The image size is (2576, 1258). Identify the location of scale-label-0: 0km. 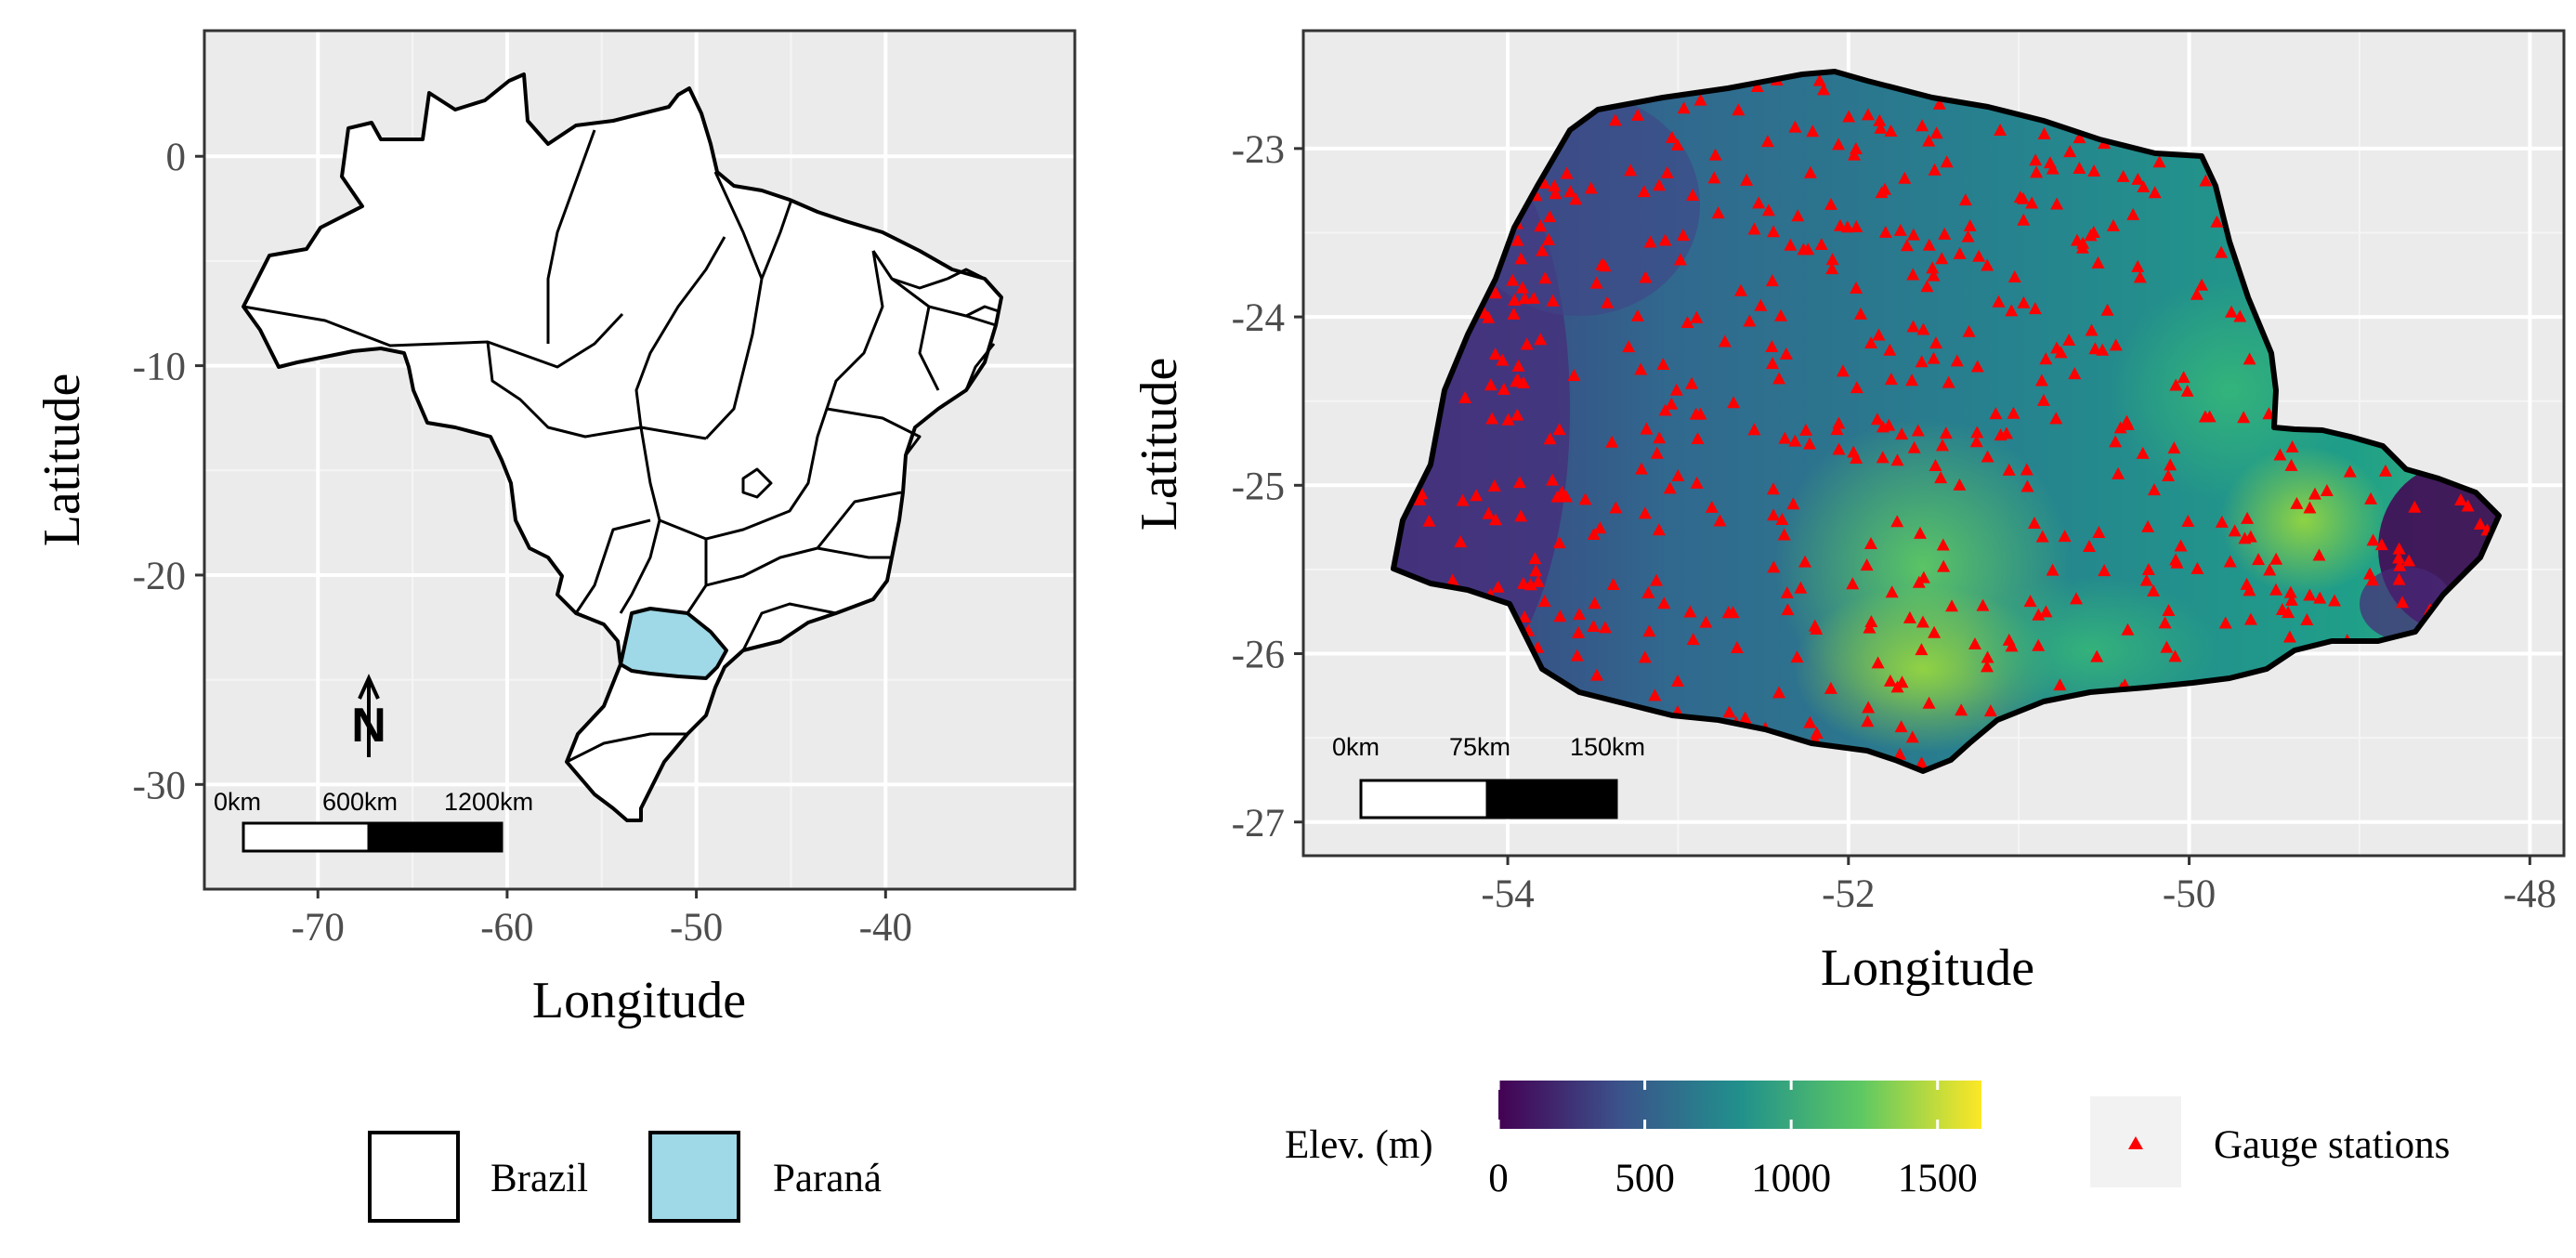
(1356, 747).